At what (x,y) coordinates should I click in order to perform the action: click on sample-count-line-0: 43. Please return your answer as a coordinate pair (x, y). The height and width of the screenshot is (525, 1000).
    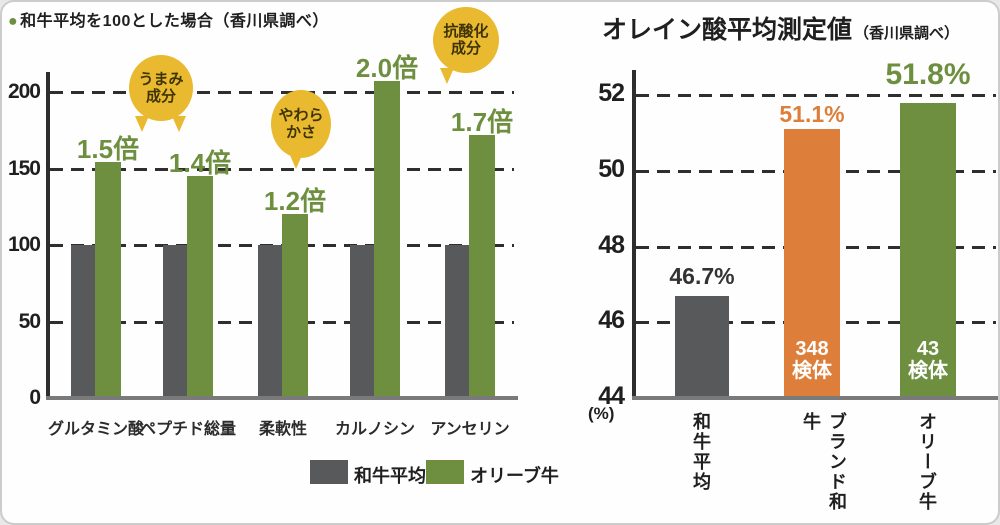
    Looking at the image, I should click on (928, 349).